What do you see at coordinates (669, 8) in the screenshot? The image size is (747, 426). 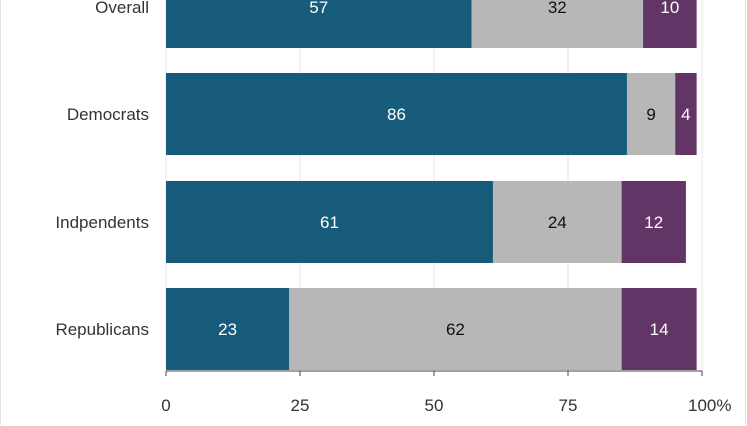 I see `bar-value-label: 10` at bounding box center [669, 8].